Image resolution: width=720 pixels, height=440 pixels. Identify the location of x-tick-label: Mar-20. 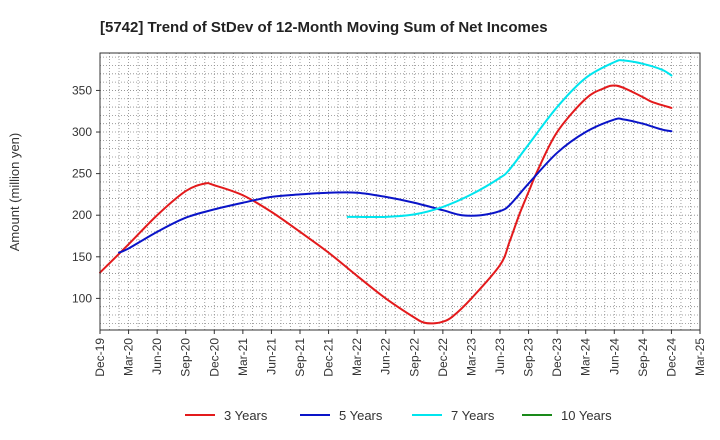
(129, 357).